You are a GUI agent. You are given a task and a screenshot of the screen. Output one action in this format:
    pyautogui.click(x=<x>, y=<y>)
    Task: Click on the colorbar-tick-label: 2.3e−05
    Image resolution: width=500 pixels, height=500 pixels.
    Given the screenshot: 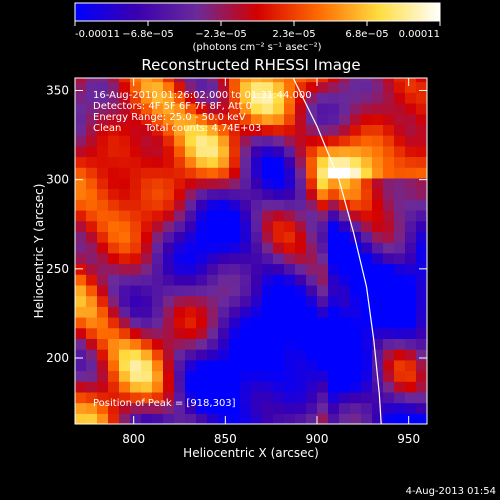 What is the action you would take?
    pyautogui.click(x=293, y=34)
    